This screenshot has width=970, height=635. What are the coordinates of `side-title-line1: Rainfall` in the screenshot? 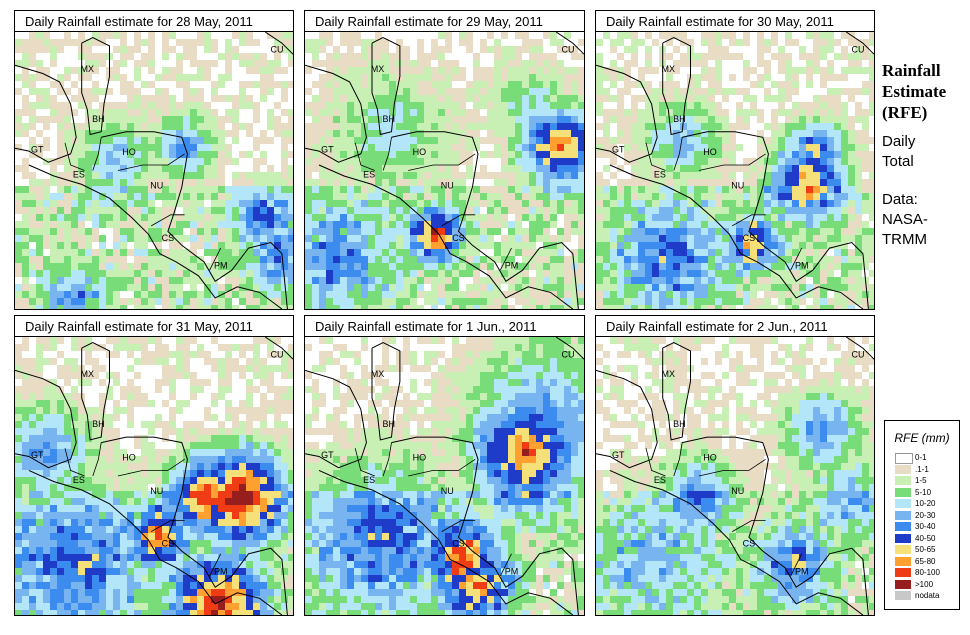 It's located at (911, 70).